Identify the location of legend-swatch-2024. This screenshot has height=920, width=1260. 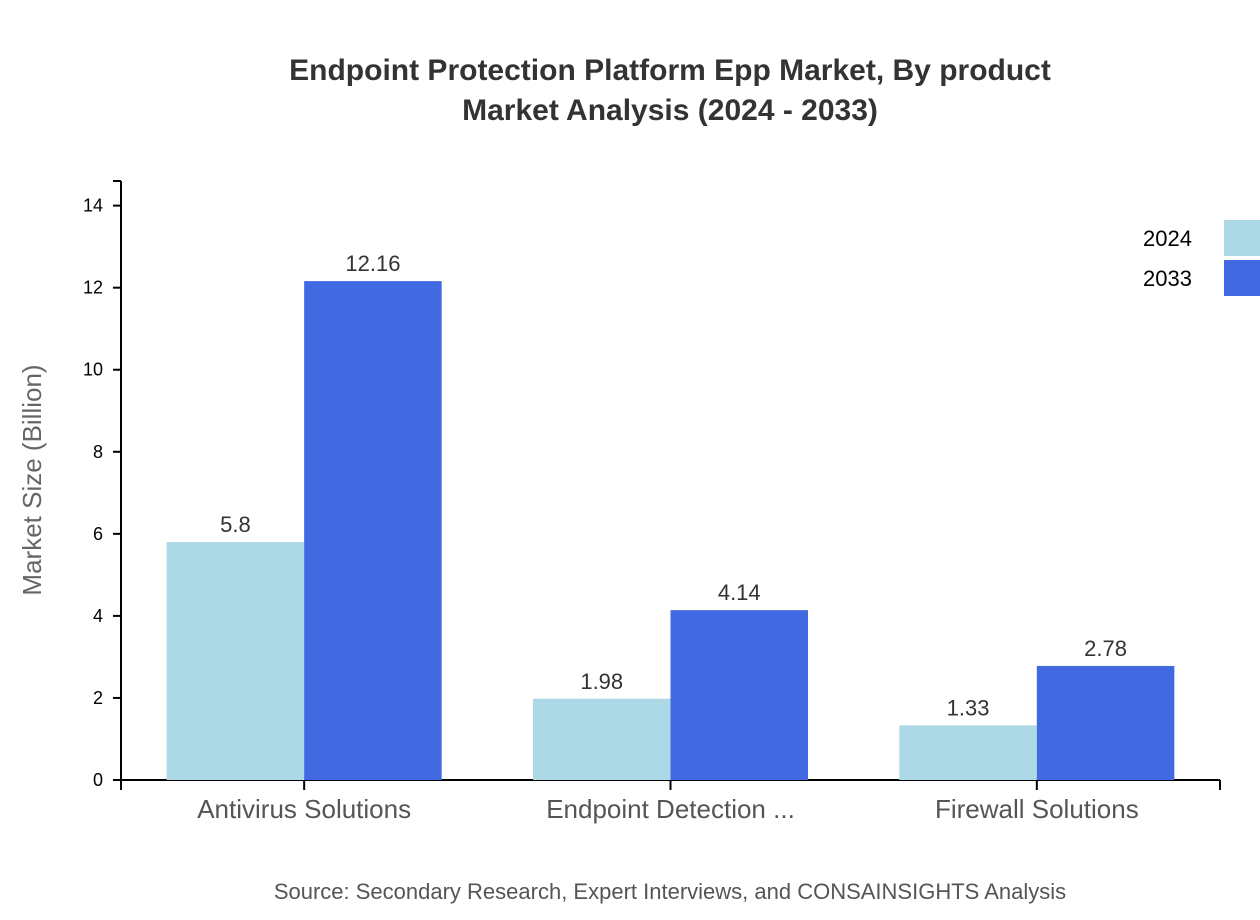
(1242, 238).